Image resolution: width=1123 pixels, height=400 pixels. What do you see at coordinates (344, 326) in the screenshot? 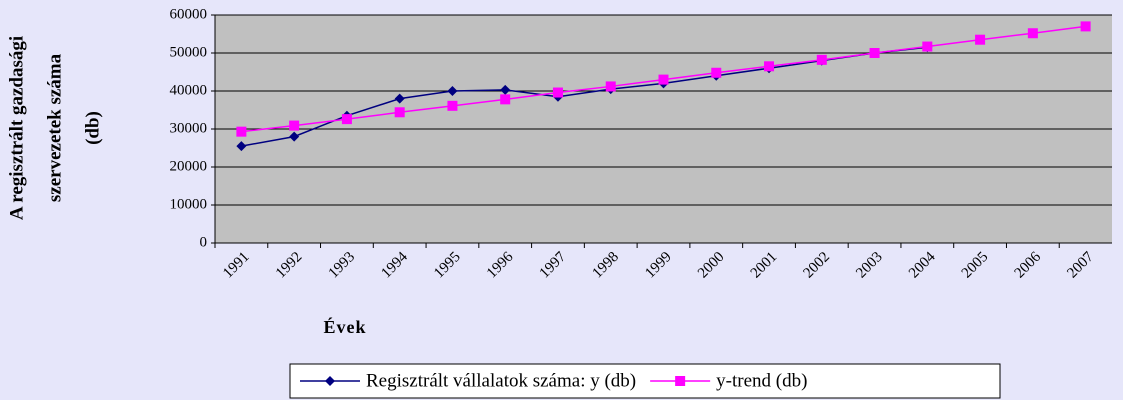
I see `x-axis-label: Évek` at bounding box center [344, 326].